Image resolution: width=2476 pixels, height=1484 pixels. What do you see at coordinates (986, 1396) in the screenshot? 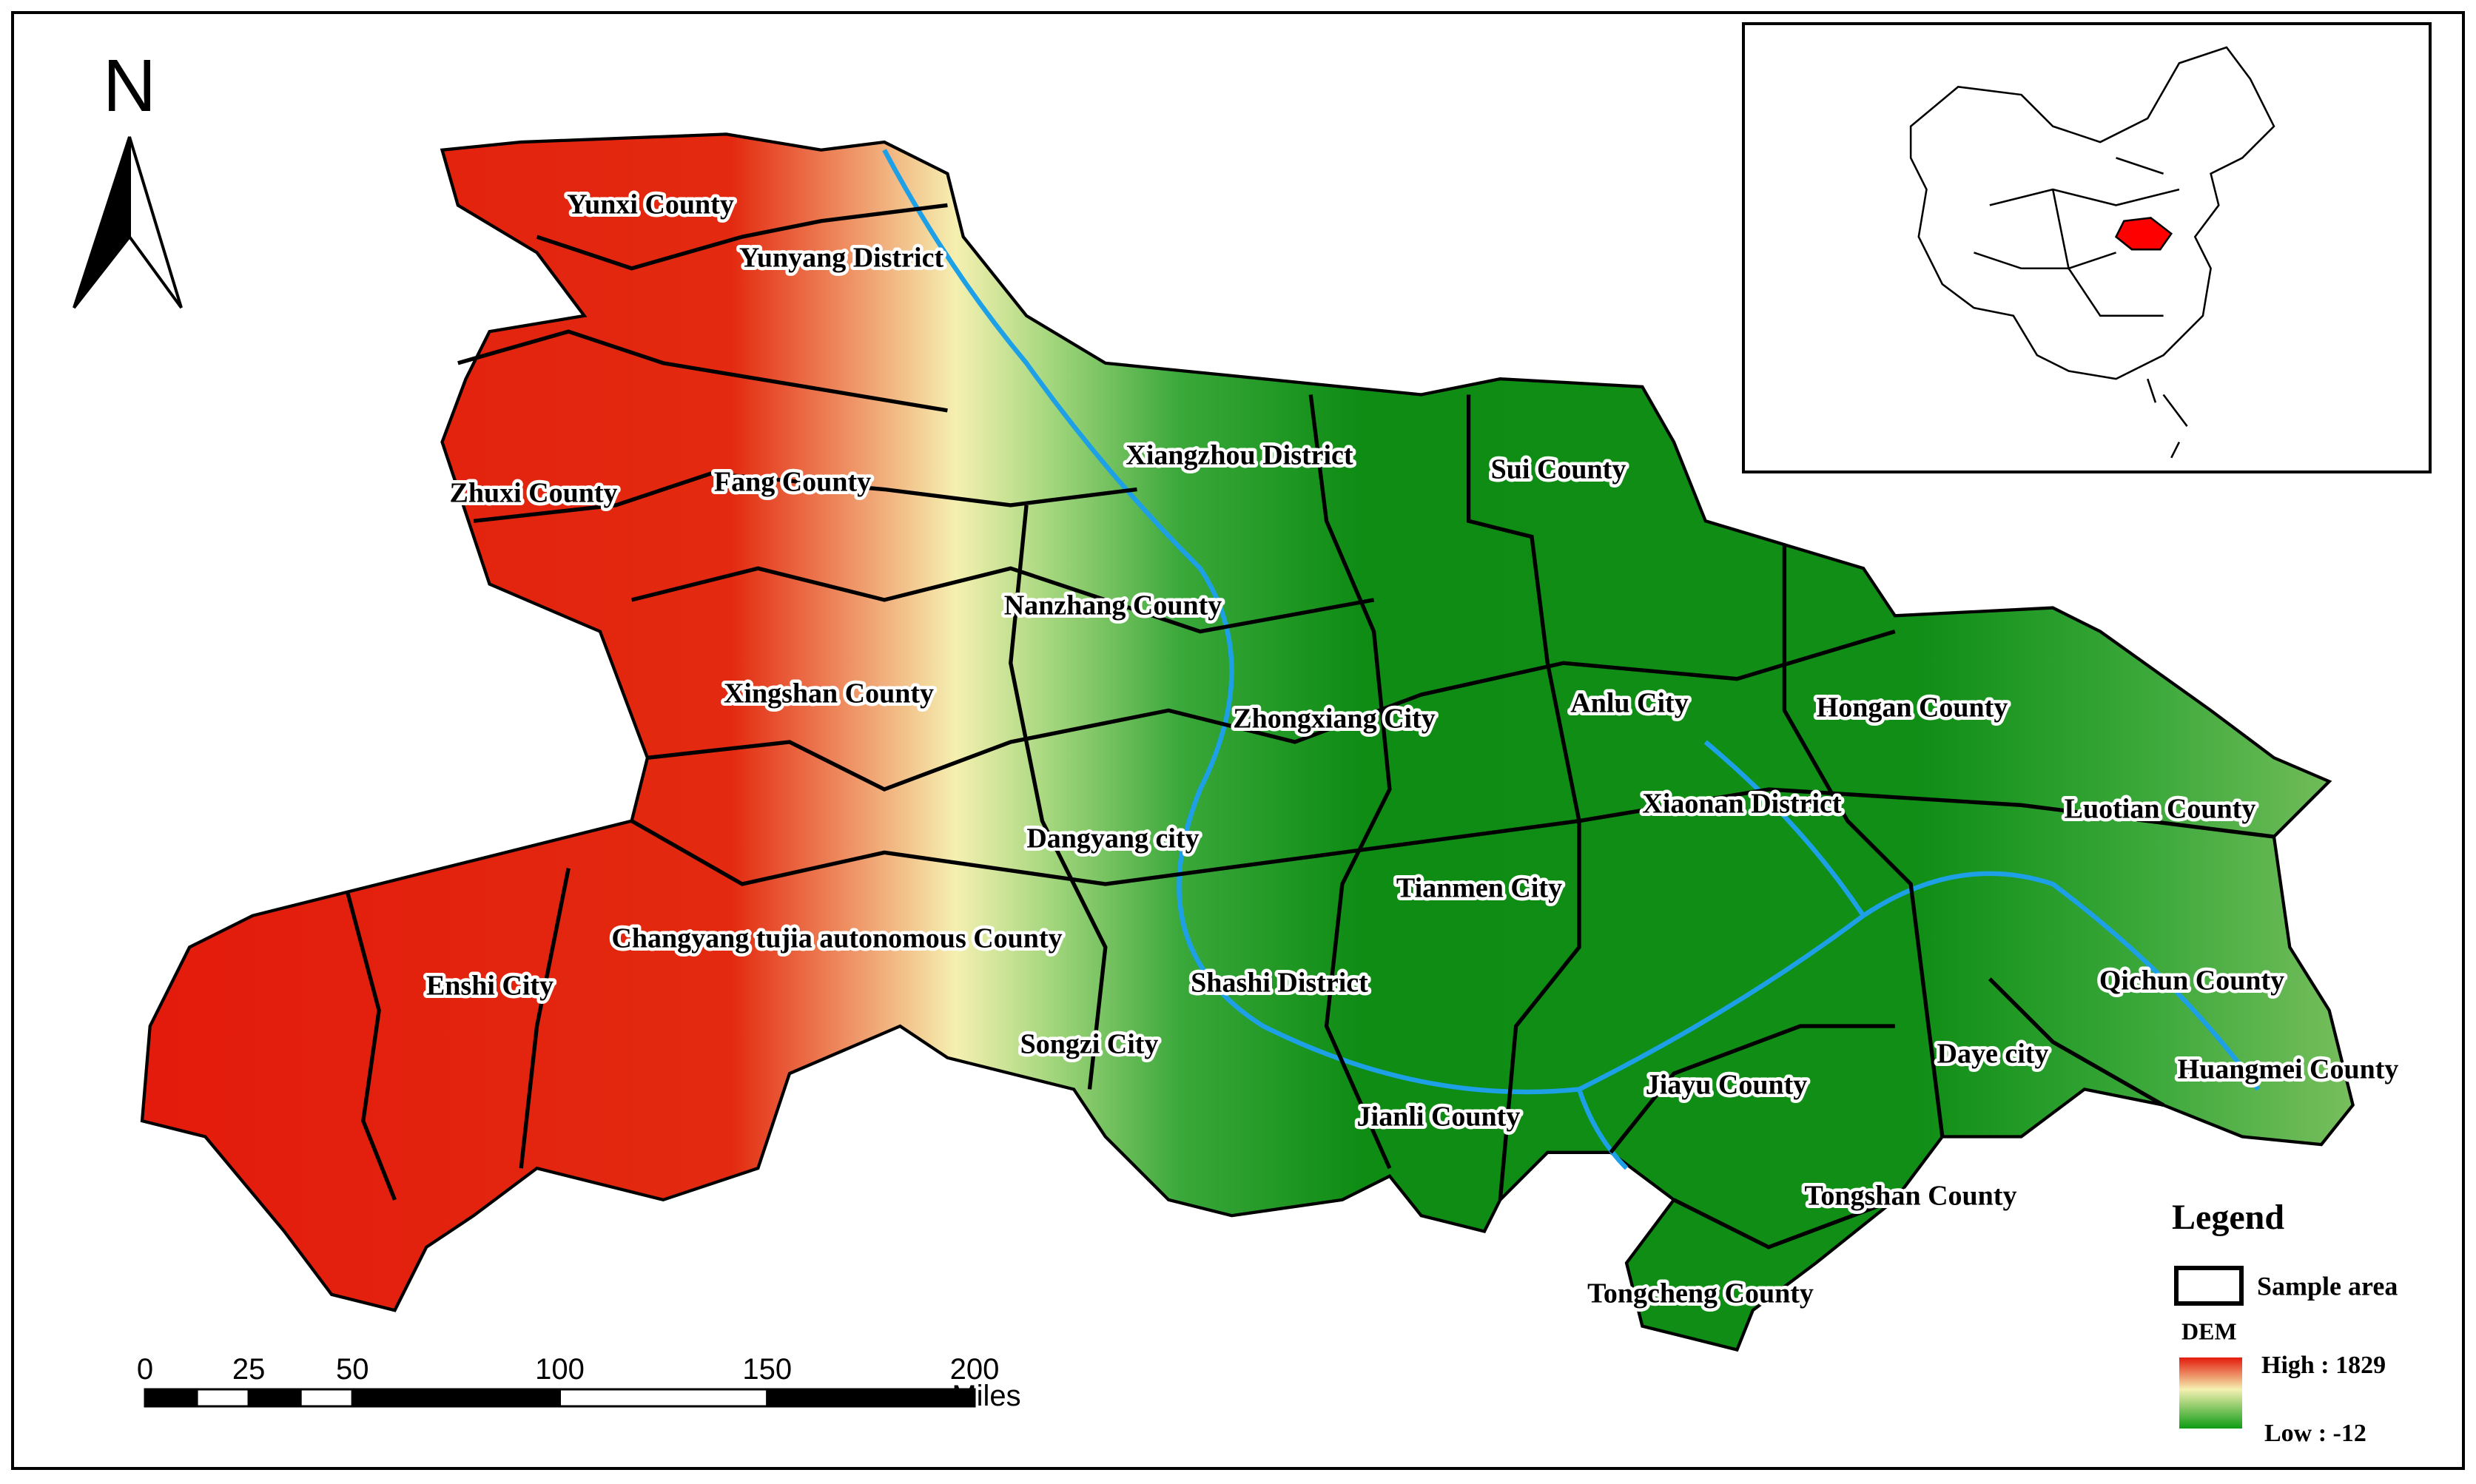
I see `scale-unit: Miles` at bounding box center [986, 1396].